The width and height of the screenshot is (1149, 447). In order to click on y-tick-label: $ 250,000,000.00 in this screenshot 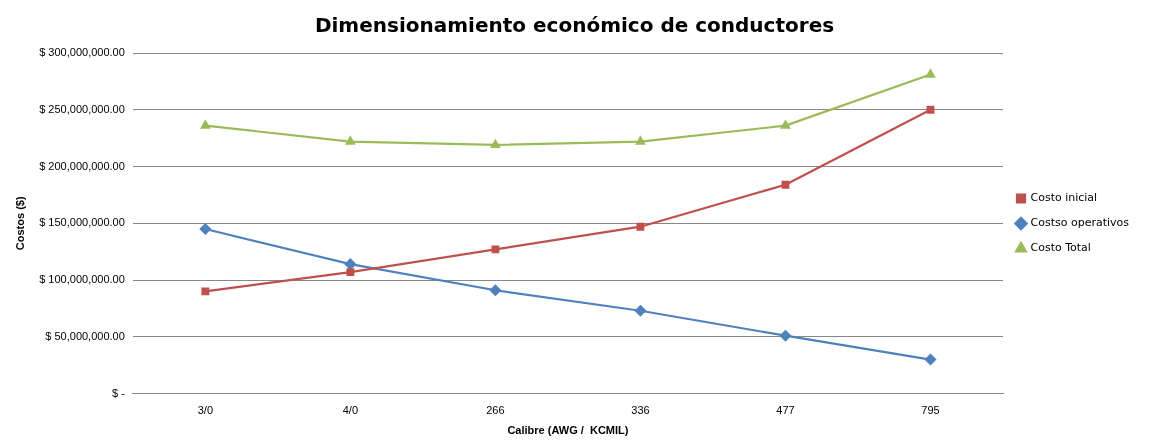, I will do `click(82, 108)`.